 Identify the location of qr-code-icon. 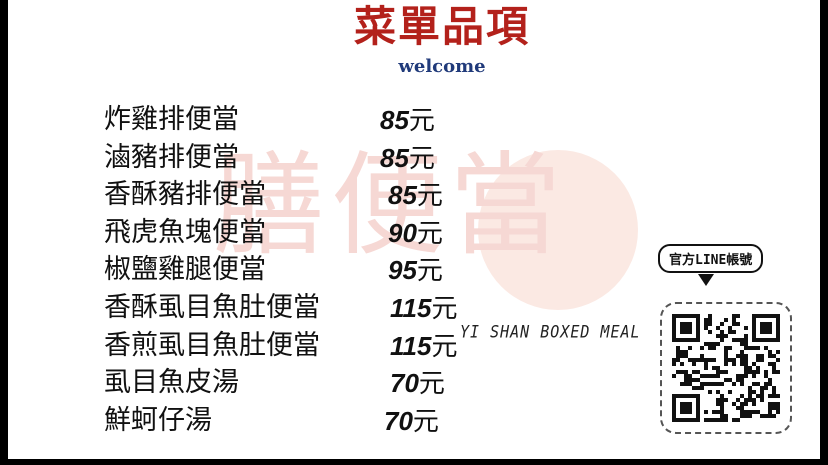
(726, 368).